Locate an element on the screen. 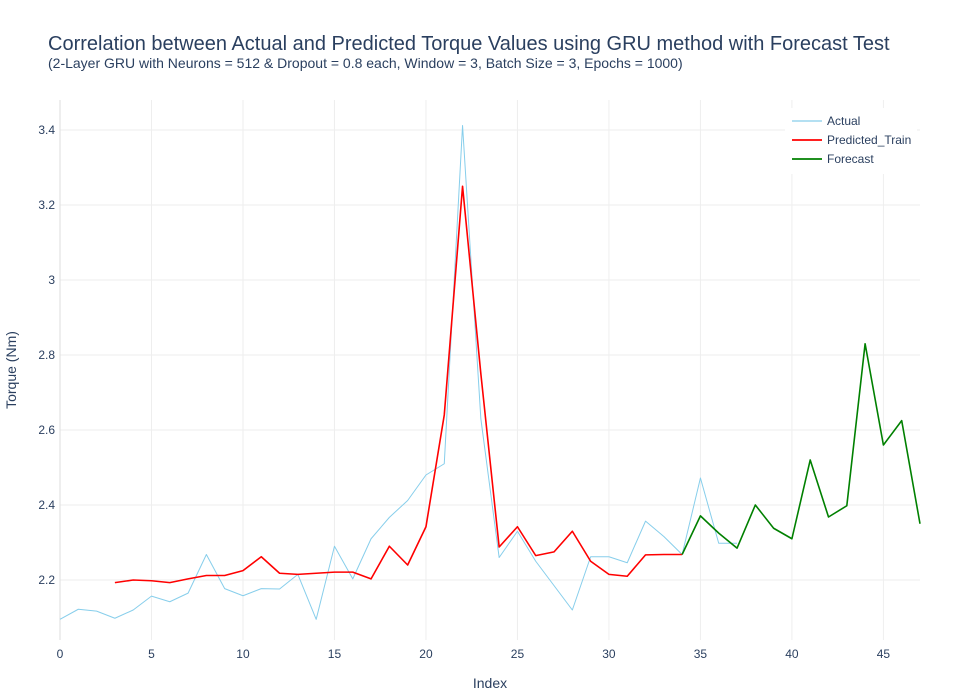 This screenshot has width=970, height=700. x-tick-label: 5 is located at coordinates (151, 654).